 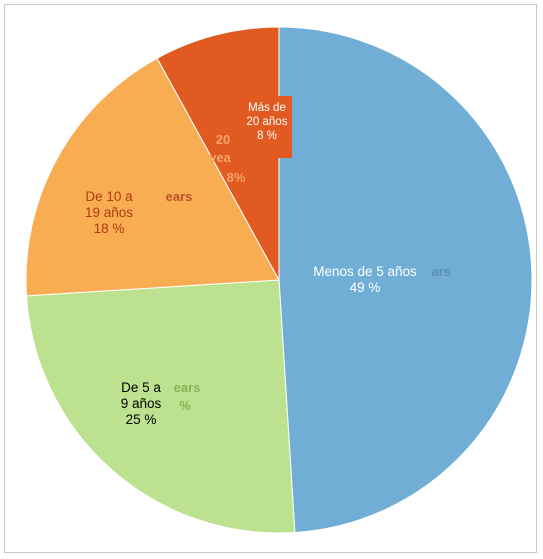 I want to click on slice-percent-label: 8 %, so click(x=267, y=136).